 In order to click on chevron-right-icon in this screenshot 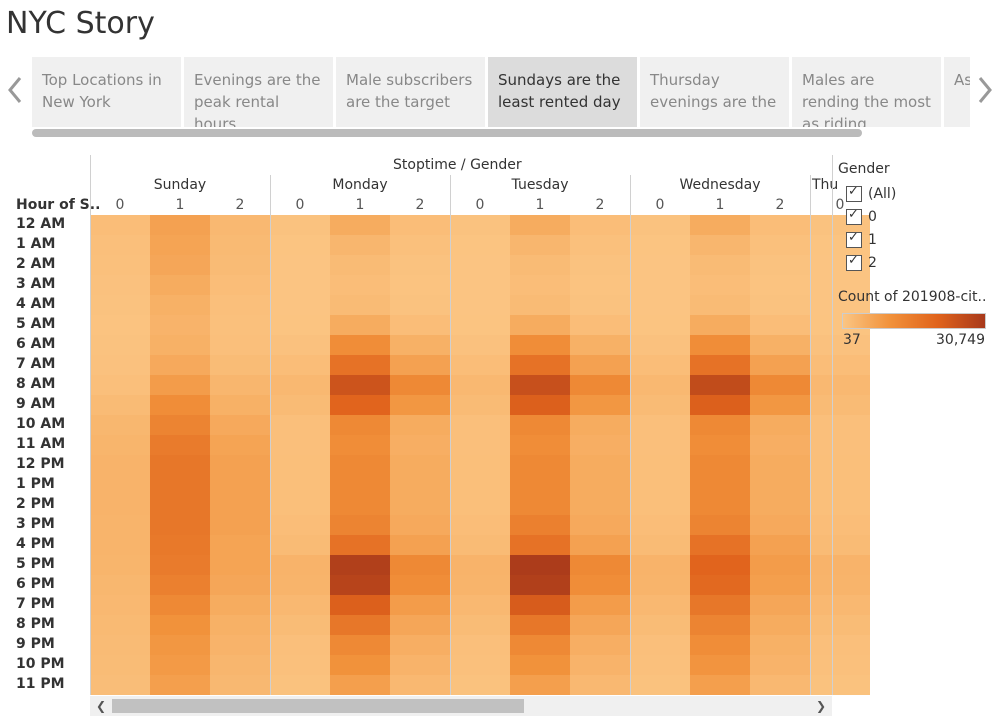, I will do `click(985, 90)`.